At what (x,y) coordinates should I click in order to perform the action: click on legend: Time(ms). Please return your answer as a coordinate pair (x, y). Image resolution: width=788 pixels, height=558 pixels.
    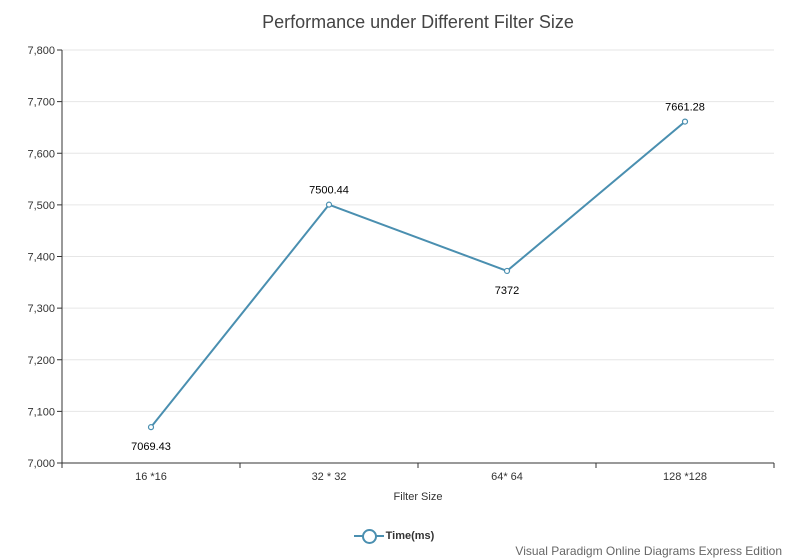
    Looking at the image, I should click on (394, 536).